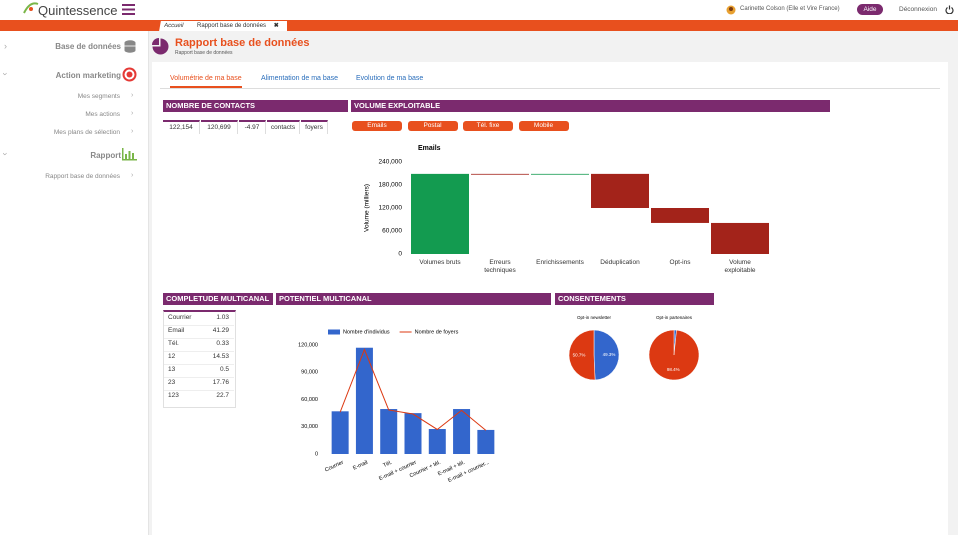  What do you see at coordinates (78, 10) in the screenshot?
I see `logo: Quintessence` at bounding box center [78, 10].